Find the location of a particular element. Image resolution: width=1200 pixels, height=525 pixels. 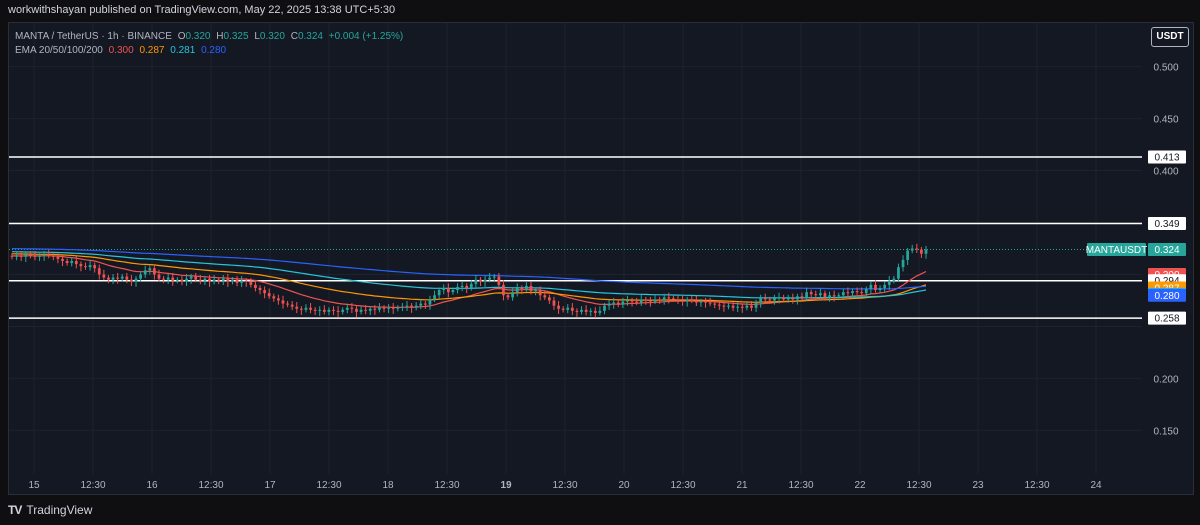

symbol-title: MANTA / TetherUS · 1h · BINANCE is located at coordinates (93, 36).